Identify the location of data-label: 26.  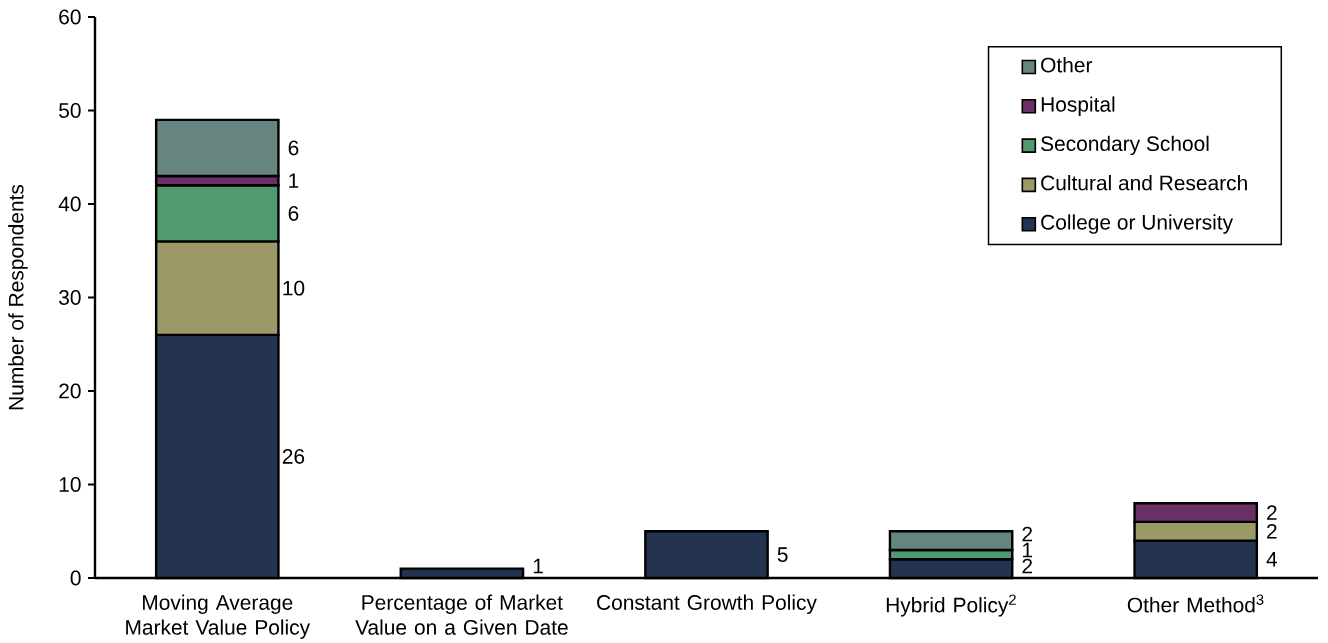
(293, 456).